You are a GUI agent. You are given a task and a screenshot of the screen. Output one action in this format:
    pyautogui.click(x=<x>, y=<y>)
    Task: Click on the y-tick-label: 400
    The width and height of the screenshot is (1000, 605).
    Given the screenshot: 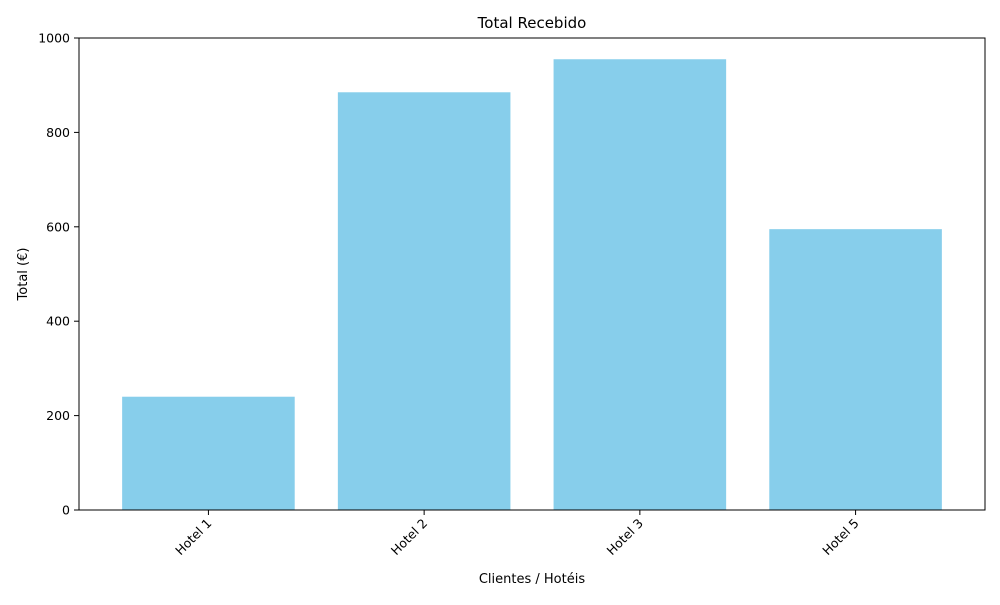 What is the action you would take?
    pyautogui.click(x=58, y=321)
    